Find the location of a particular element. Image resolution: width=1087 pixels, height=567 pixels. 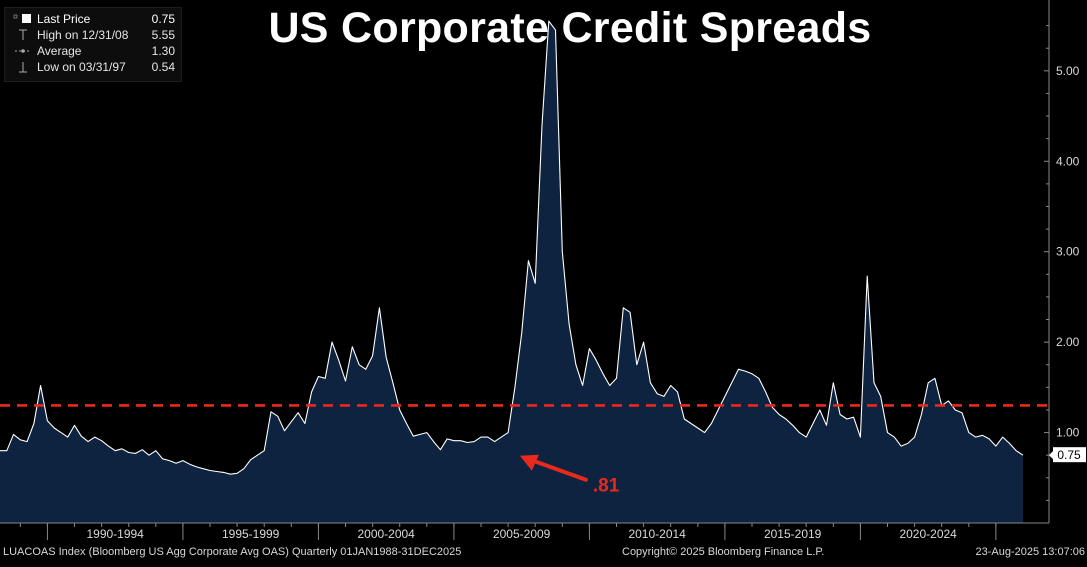

legend-label: High on 12/31/08 is located at coordinates (83, 35).